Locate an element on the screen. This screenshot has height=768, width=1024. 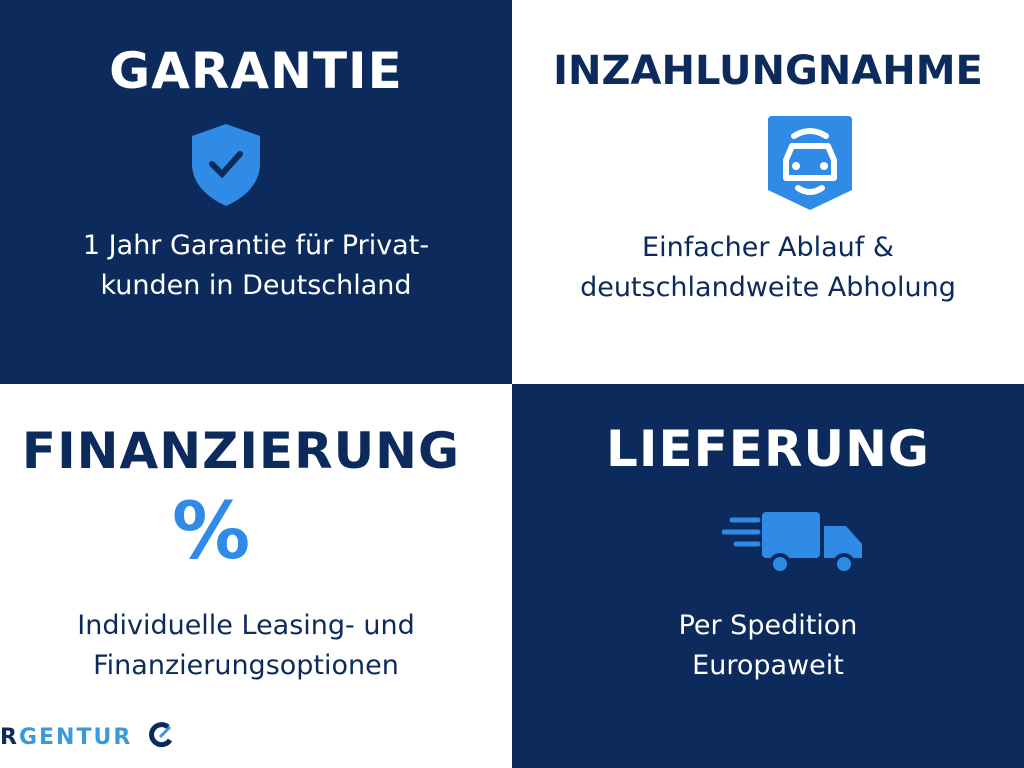
shield-check-icon is located at coordinates (226, 165).